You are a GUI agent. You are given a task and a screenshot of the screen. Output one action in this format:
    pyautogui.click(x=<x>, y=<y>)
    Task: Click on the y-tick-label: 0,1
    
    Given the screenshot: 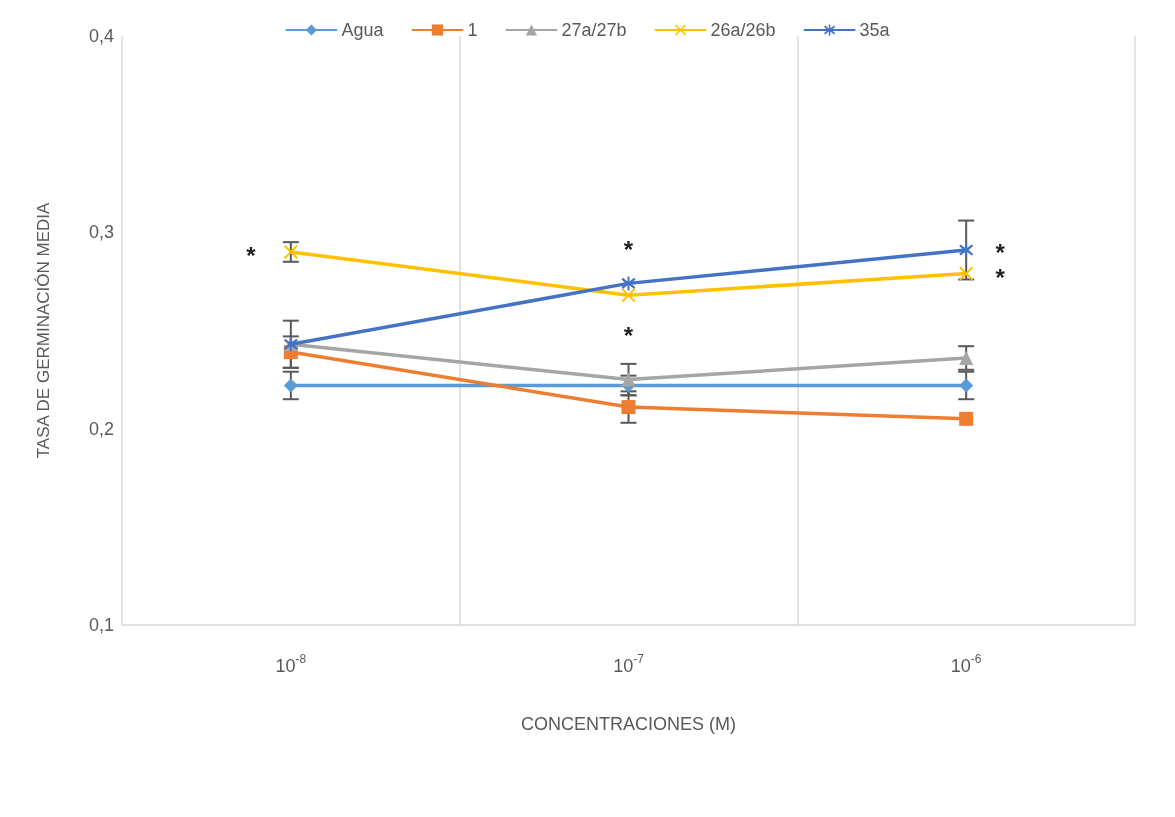 What is the action you would take?
    pyautogui.click(x=101, y=625)
    